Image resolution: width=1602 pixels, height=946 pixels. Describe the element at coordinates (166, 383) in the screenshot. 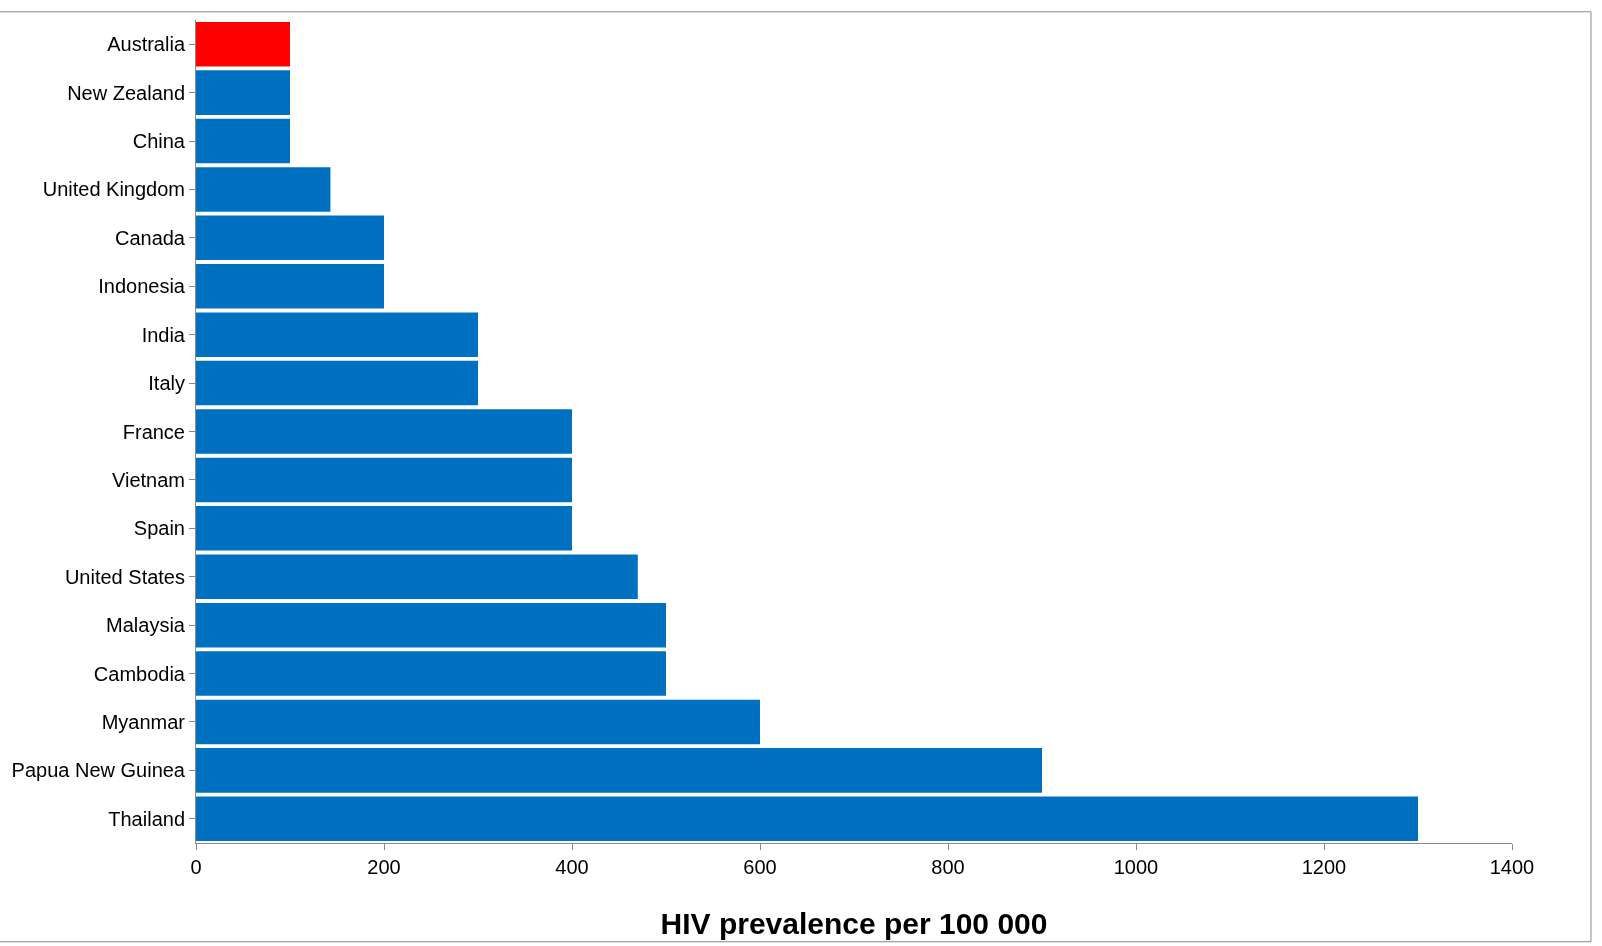

I see `y-tick-label: Italy` at that location.